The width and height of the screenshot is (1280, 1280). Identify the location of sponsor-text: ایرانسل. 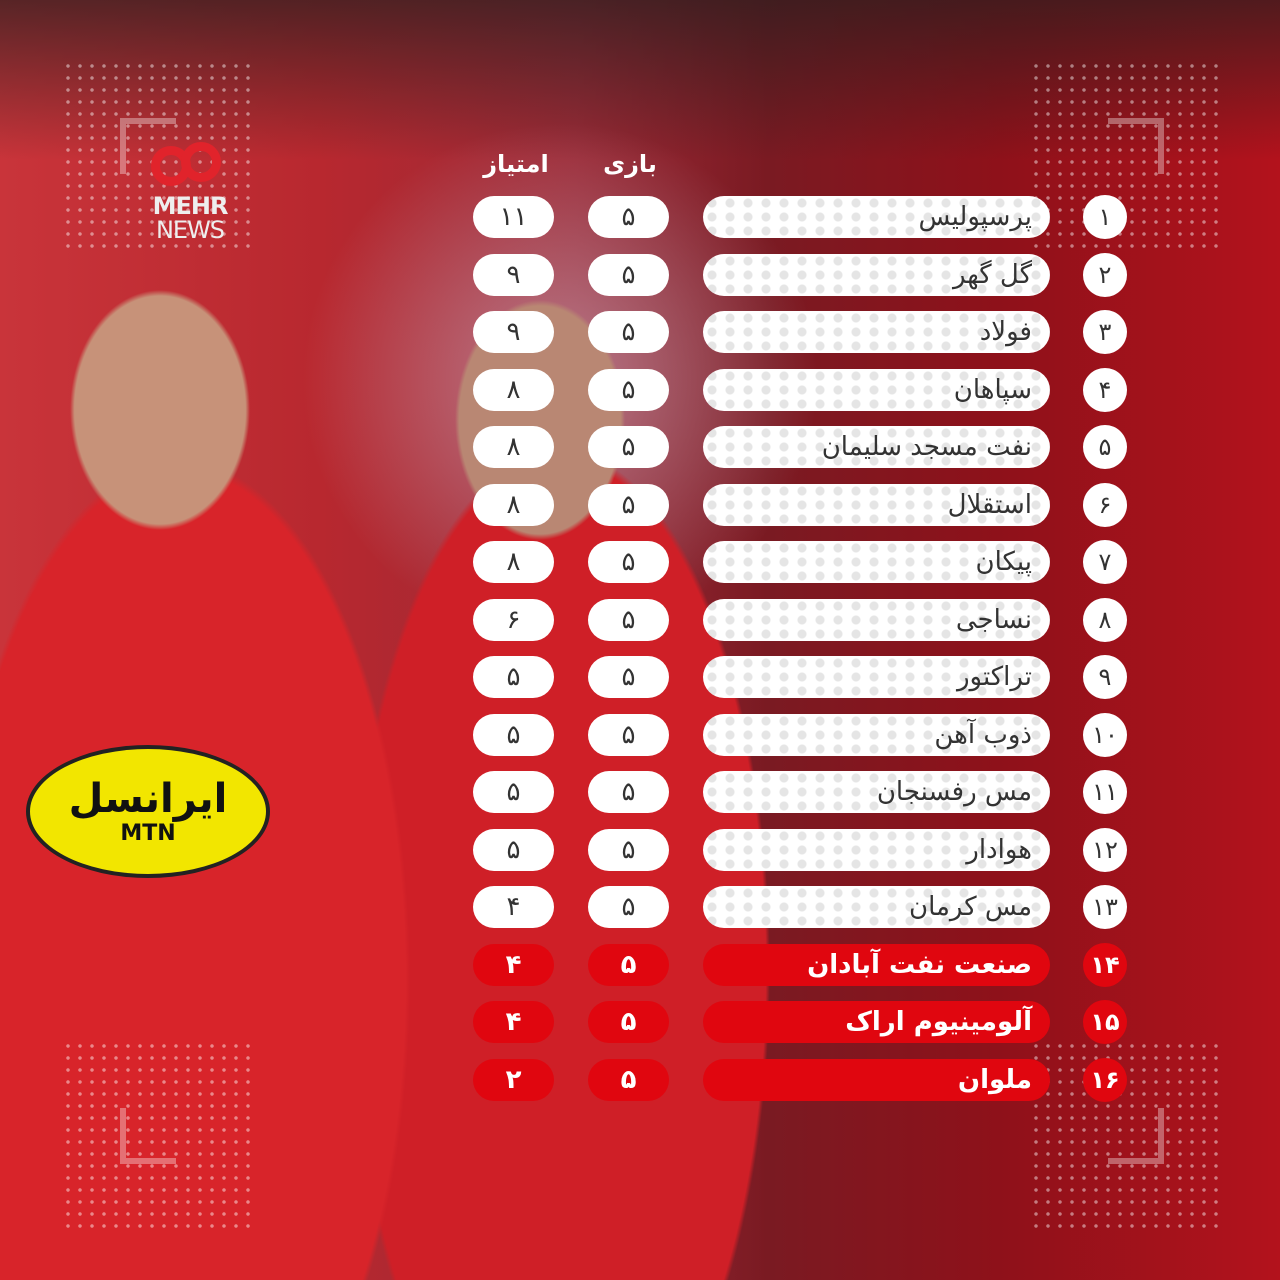
(148, 799).